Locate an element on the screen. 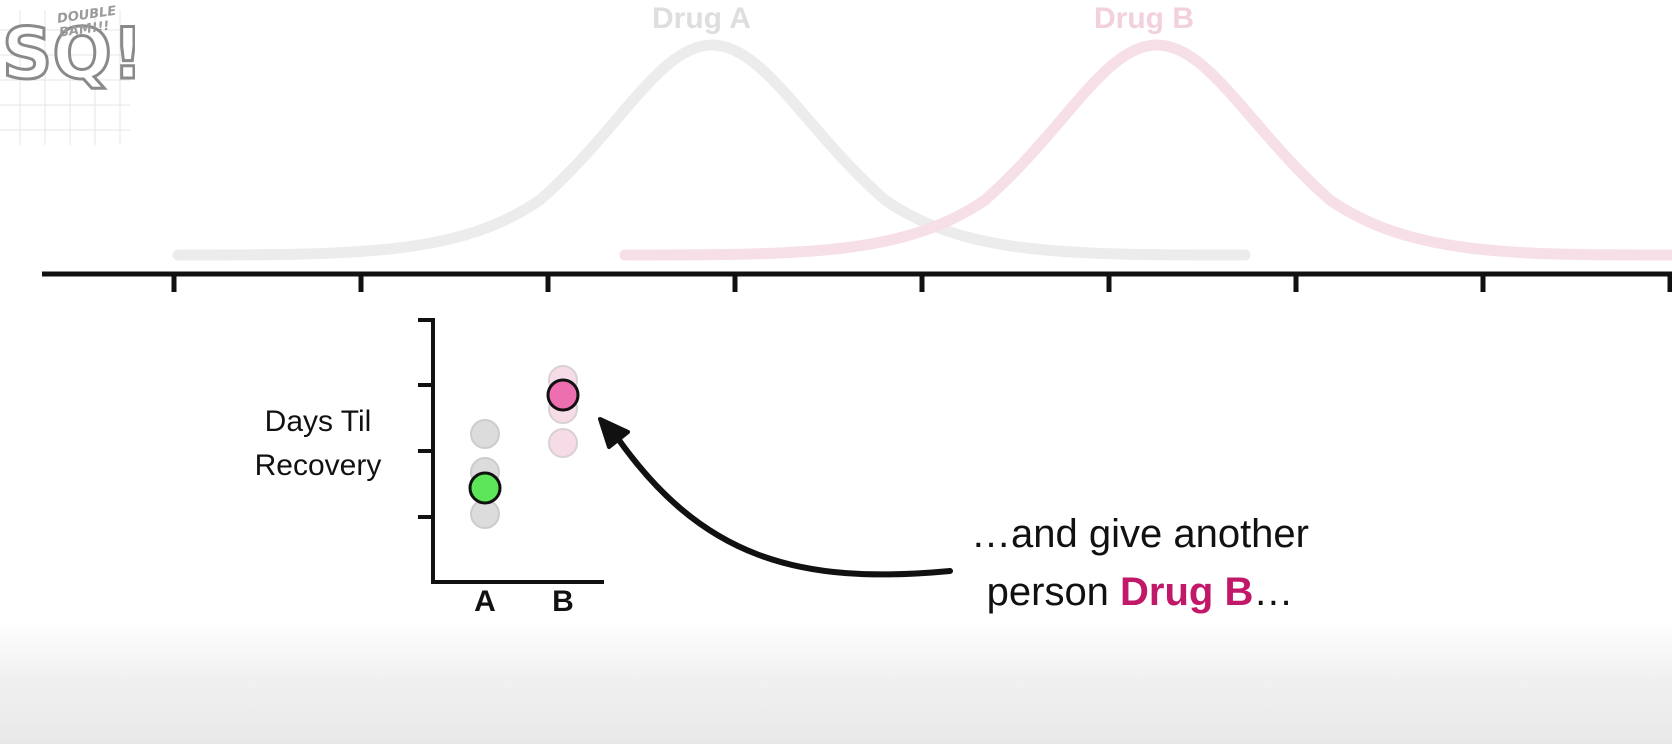  x-tick-label-b: B is located at coordinates (563, 601).